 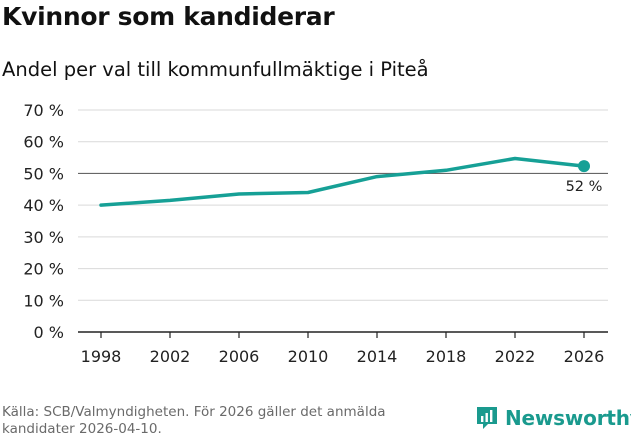 I want to click on x-tick-label: 2022, so click(x=515, y=356).